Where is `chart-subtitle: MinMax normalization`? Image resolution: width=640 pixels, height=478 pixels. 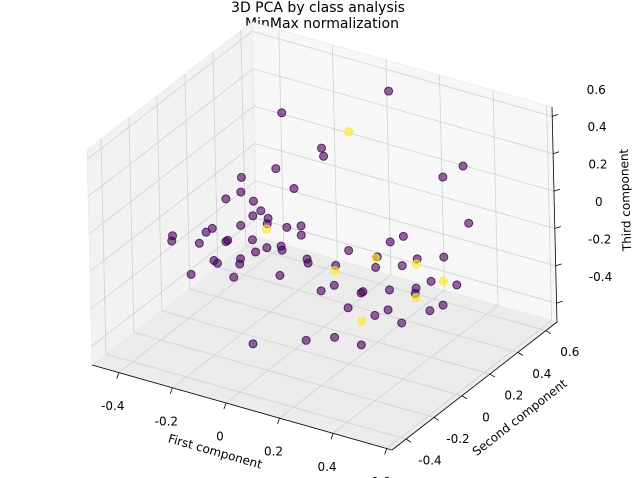 chart-subtitle: MinMax normalization is located at coordinates (322, 24).